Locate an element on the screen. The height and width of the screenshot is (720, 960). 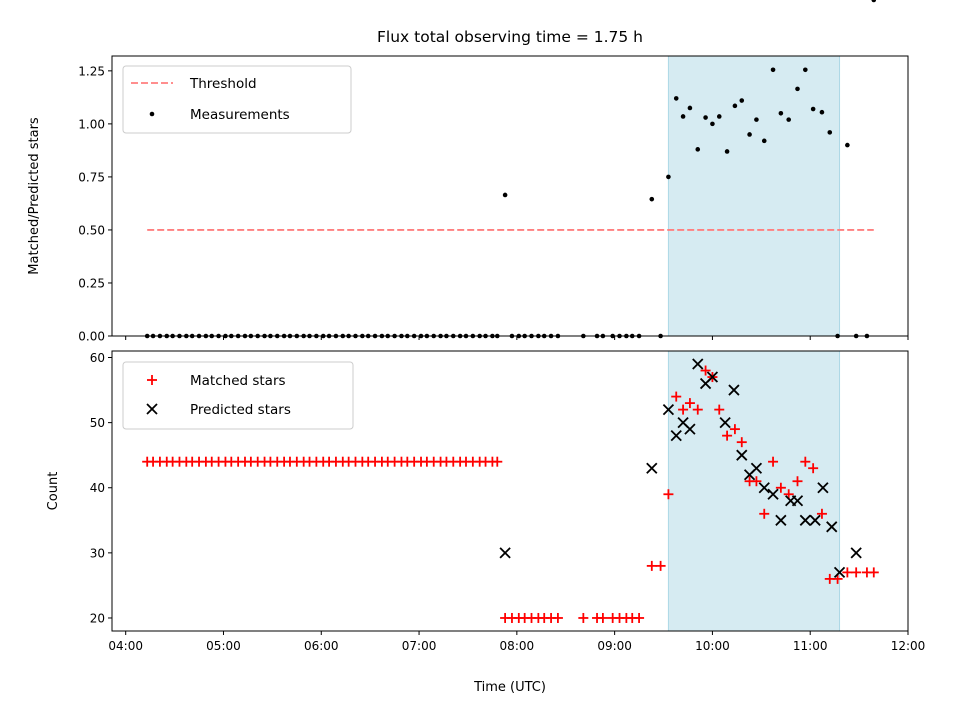
legend-bottom: Matched stars Predicted stars is located at coordinates (238, 395).